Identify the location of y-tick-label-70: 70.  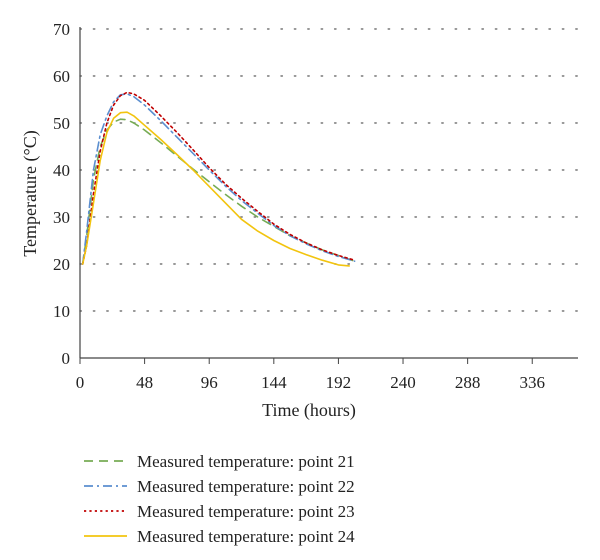
(61, 29).